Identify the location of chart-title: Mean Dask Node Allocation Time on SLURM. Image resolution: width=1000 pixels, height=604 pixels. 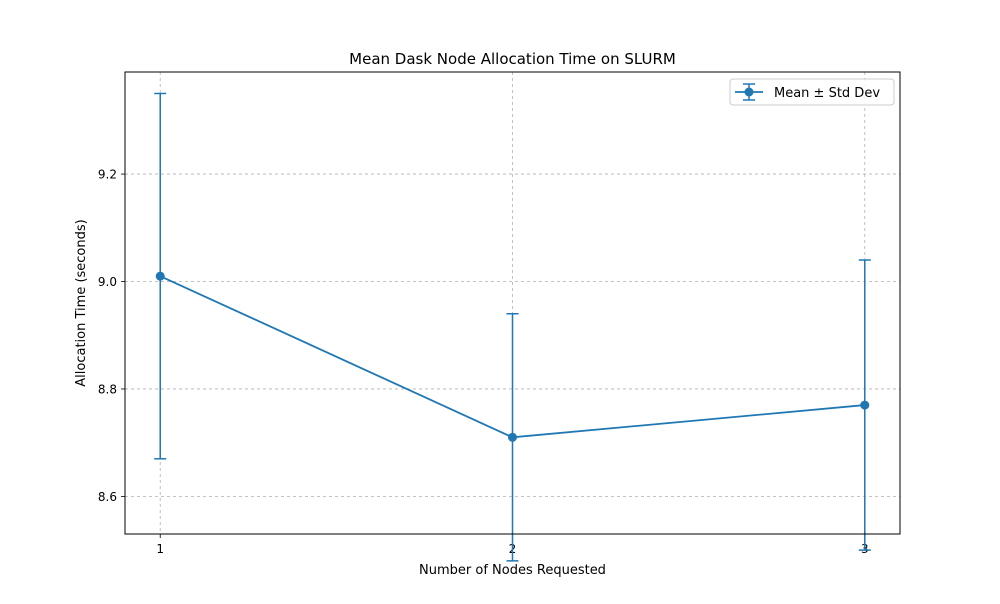
(512, 59).